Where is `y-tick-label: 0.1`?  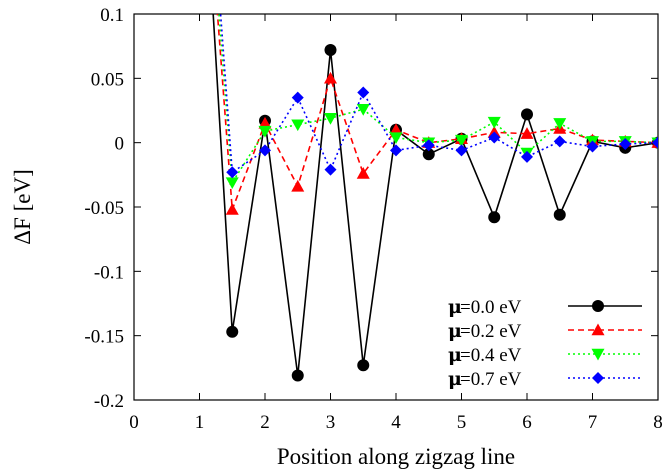
y-tick-label: 0.1 is located at coordinates (112, 15).